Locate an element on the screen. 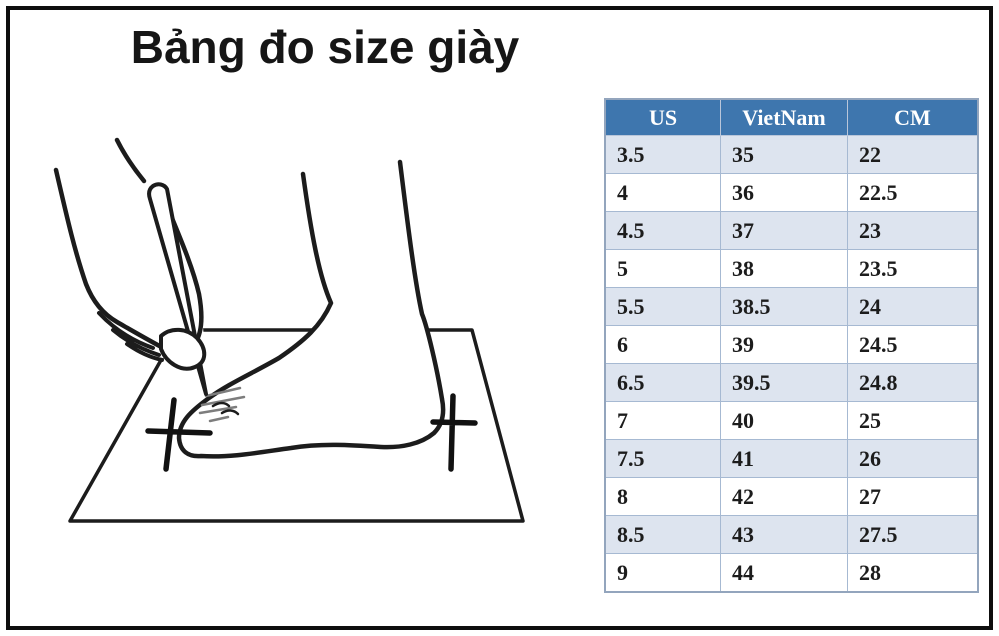 The height and width of the screenshot is (636, 999). table-cell: 7 is located at coordinates (662, 420).